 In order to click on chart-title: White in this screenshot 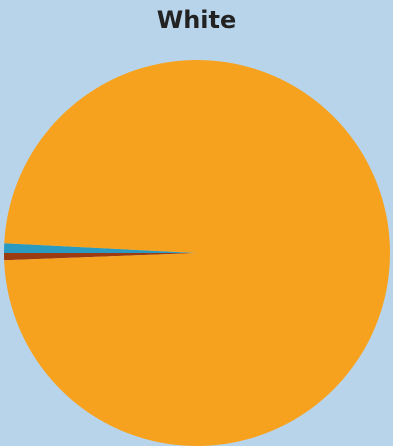, I will do `click(196, 20)`.